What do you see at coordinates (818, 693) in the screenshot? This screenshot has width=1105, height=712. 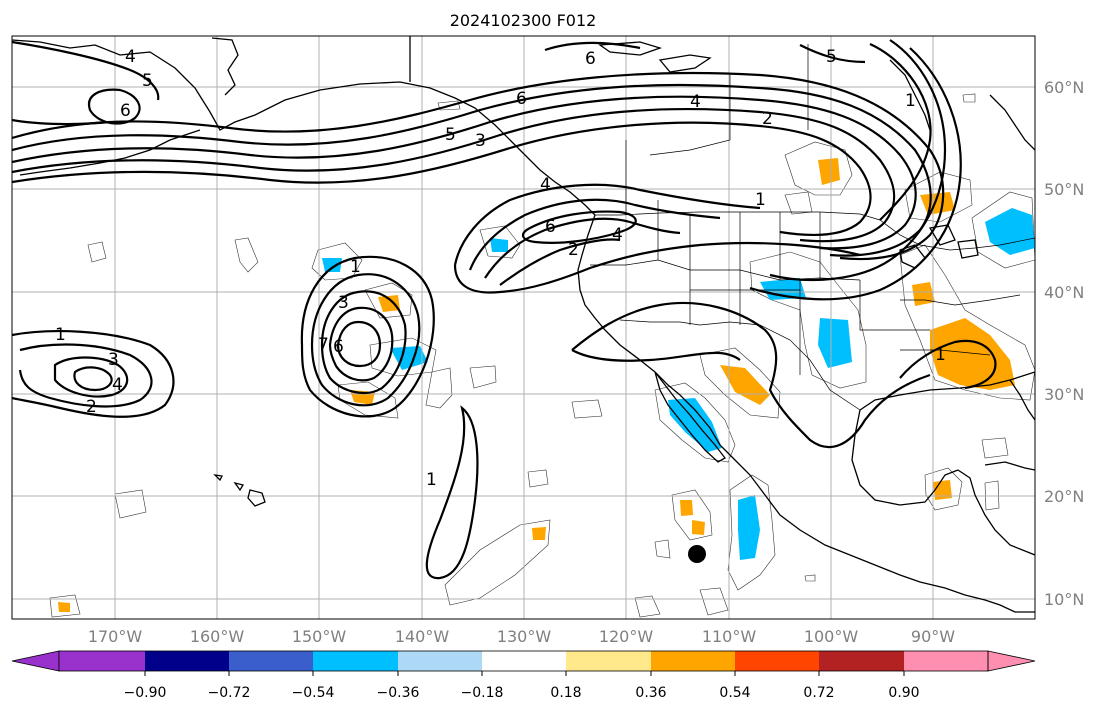 I see `colorbar-tick-label: 0.72` at bounding box center [818, 693].